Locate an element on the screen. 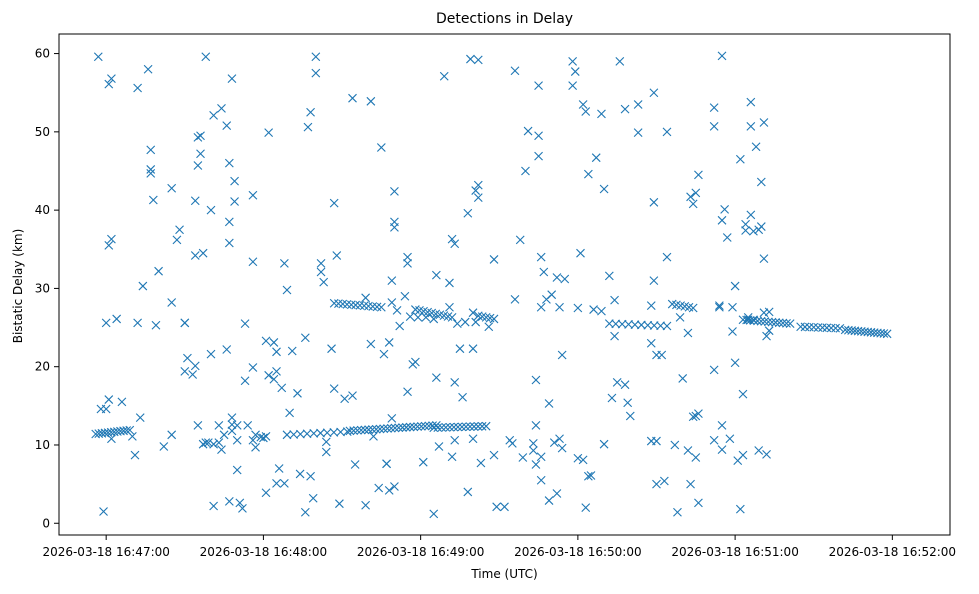 The image size is (979, 594). y-tick-label: 10 is located at coordinates (42, 445).